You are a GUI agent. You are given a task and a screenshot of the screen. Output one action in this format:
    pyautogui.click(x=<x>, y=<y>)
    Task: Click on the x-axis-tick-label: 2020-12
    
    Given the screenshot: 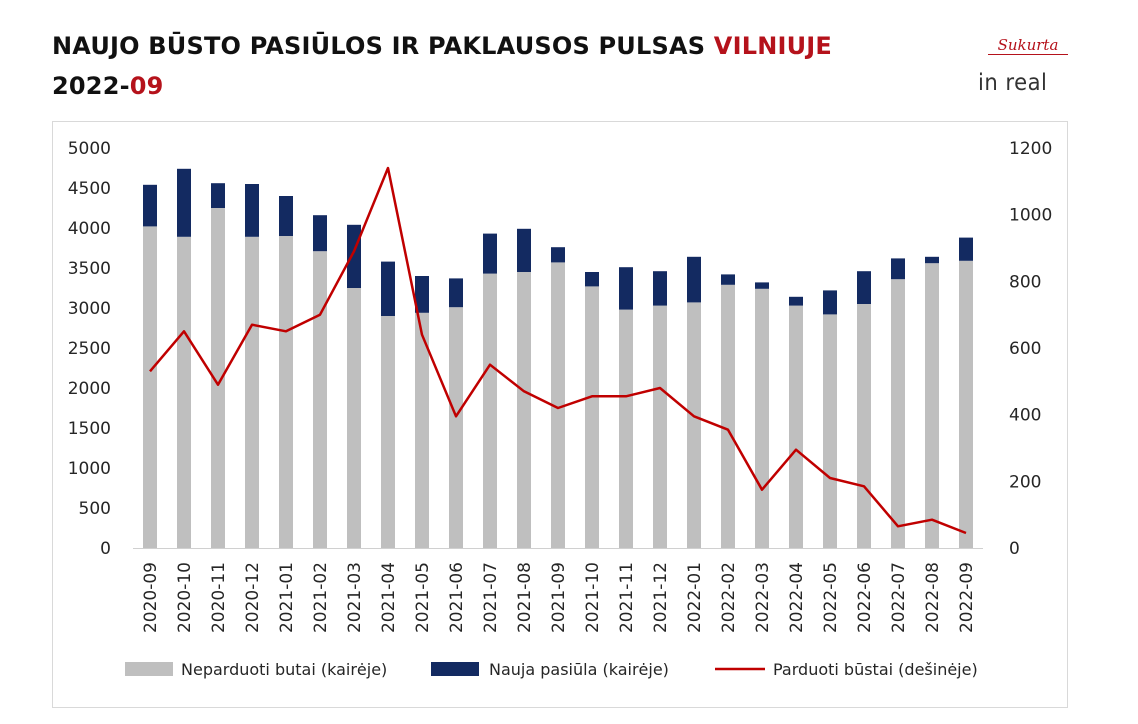 What is the action you would take?
    pyautogui.click(x=253, y=597)
    